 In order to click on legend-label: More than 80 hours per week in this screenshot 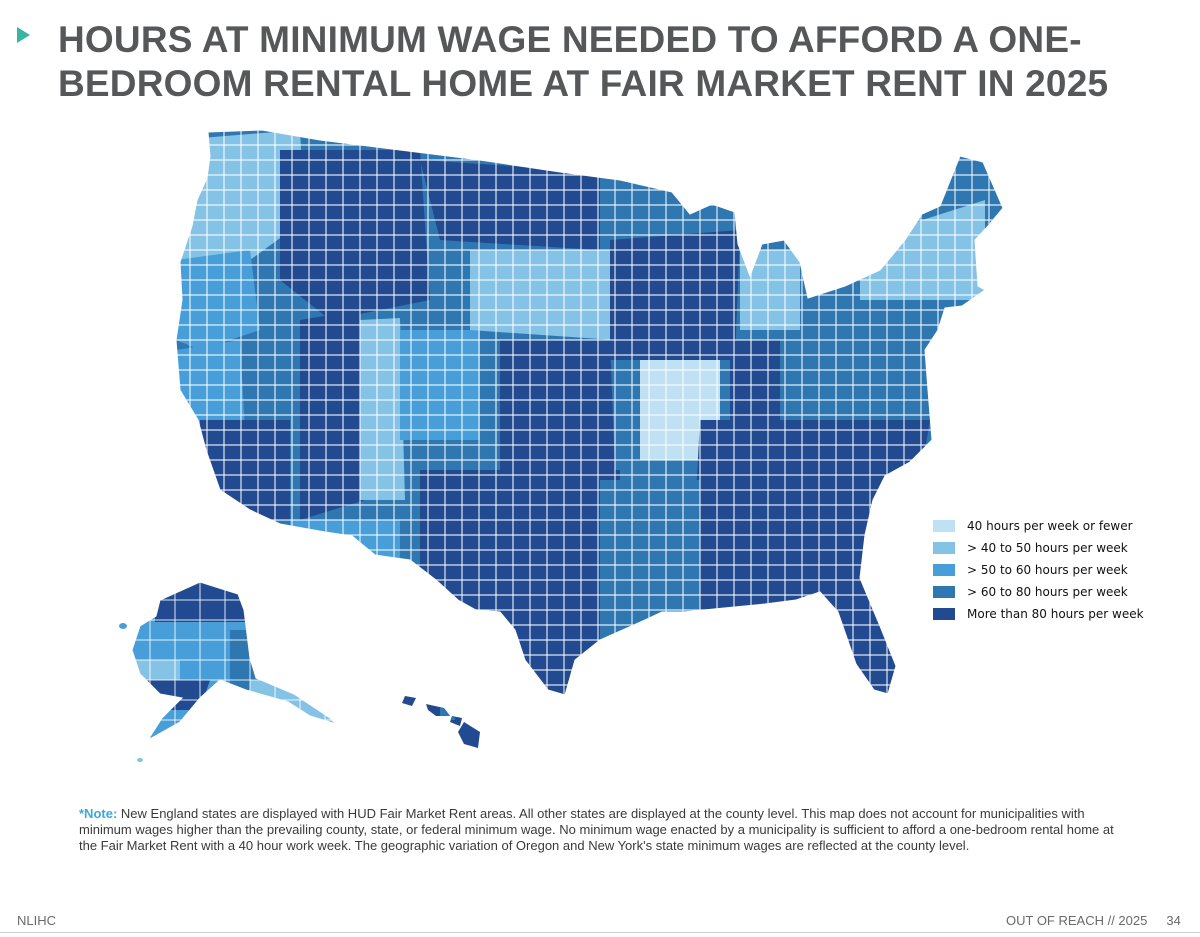, I will do `click(1055, 614)`.